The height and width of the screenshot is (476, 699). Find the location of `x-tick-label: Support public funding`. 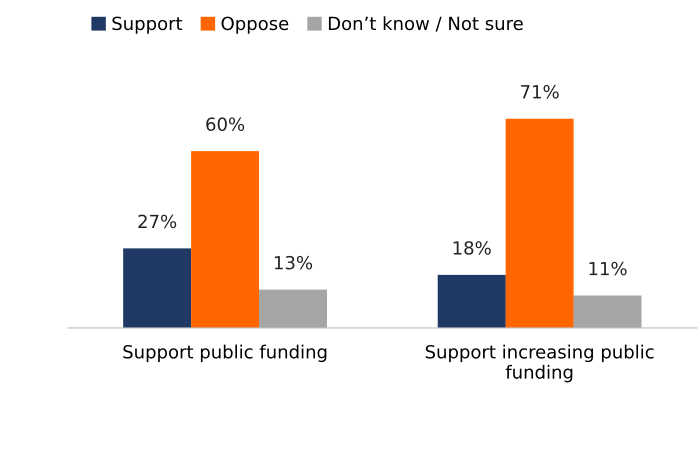

x-tick-label: Support public funding is located at coordinates (224, 353).